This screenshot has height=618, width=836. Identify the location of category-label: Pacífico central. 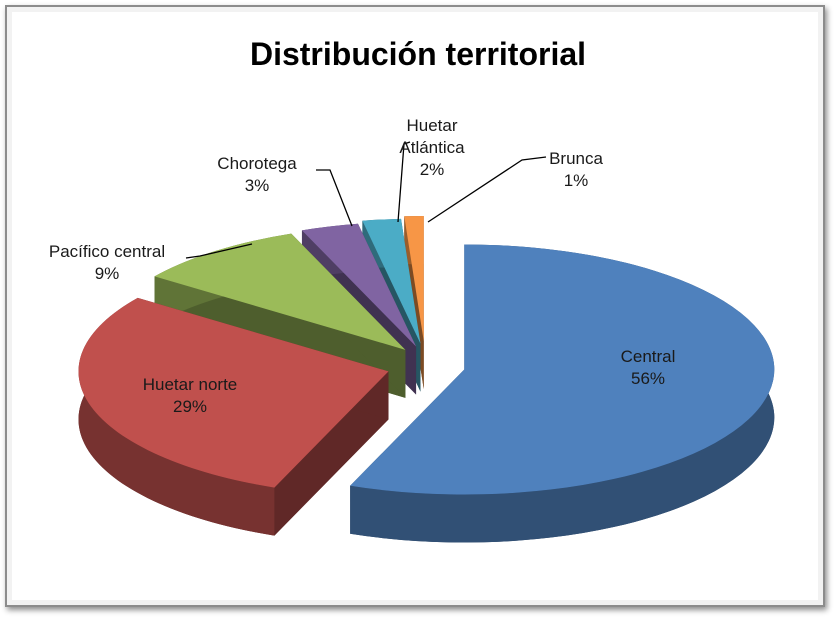
(107, 251).